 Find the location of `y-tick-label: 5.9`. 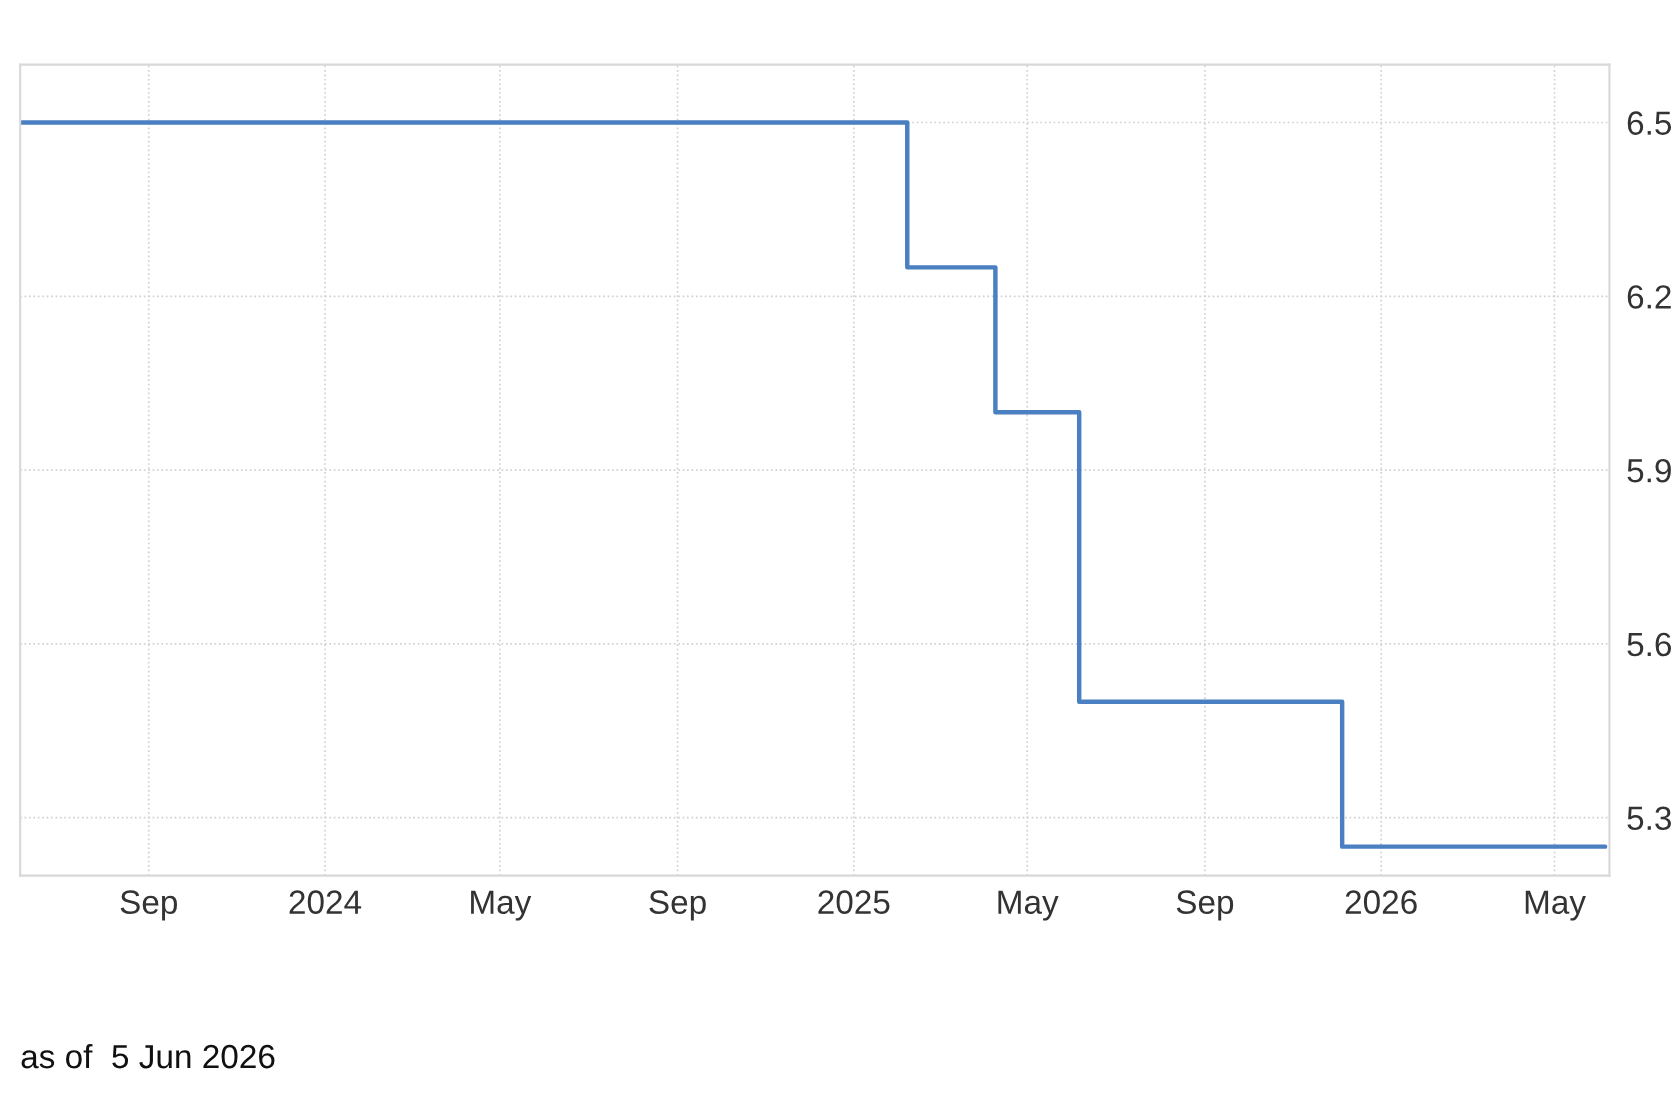

y-tick-label: 5.9 is located at coordinates (1649, 470).